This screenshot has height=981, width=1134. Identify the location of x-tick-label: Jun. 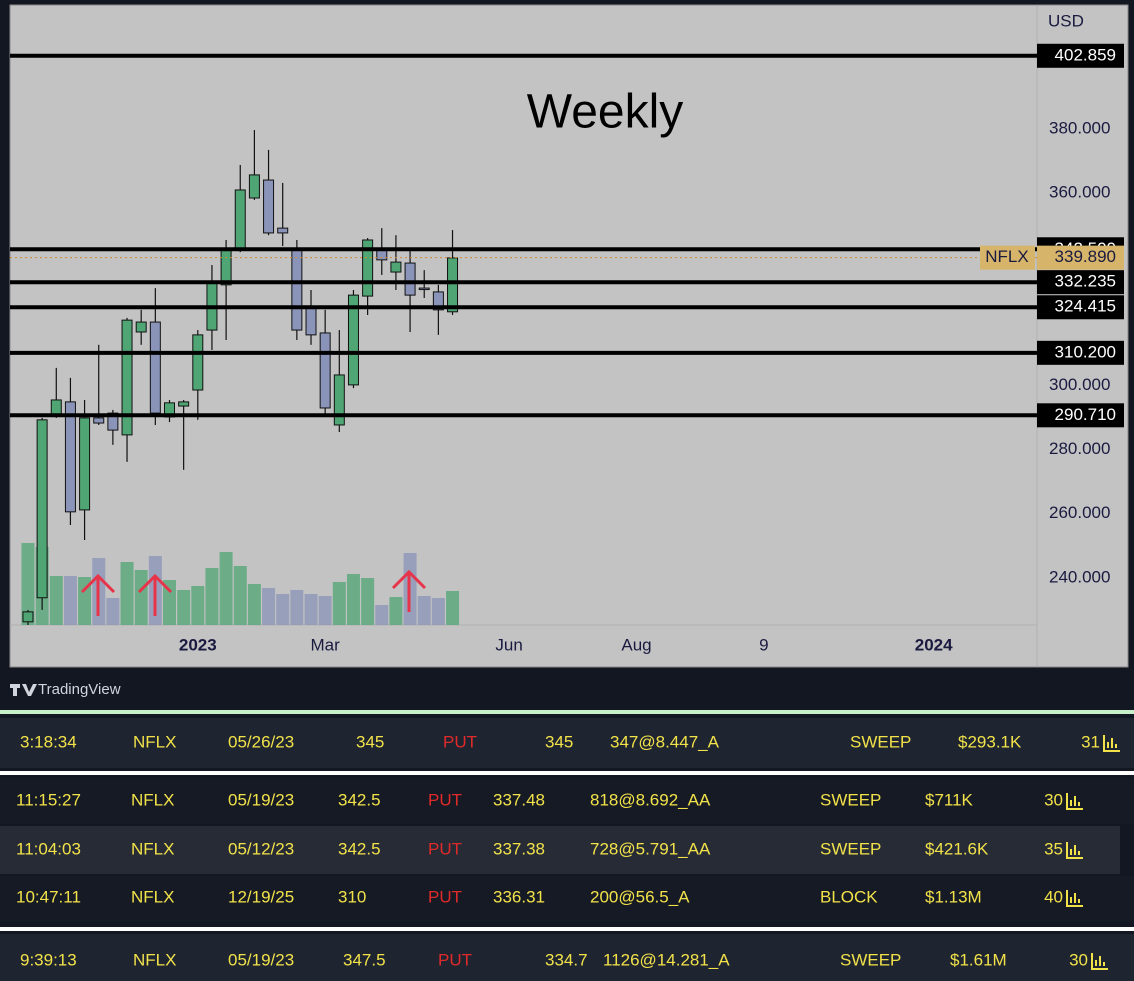
(508, 644).